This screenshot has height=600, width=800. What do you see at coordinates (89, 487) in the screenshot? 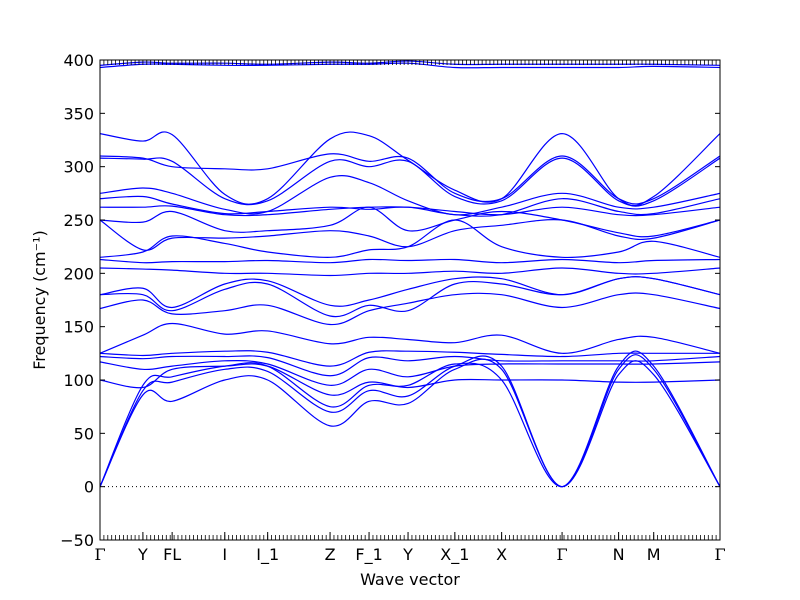
I see `y-tick-label: 0` at bounding box center [89, 487].